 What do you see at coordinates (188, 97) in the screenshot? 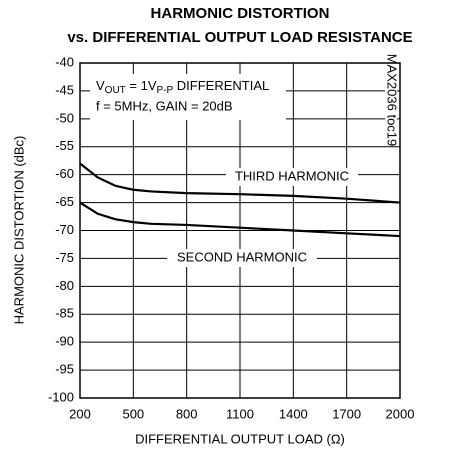
I see `annotation-background` at bounding box center [188, 97].